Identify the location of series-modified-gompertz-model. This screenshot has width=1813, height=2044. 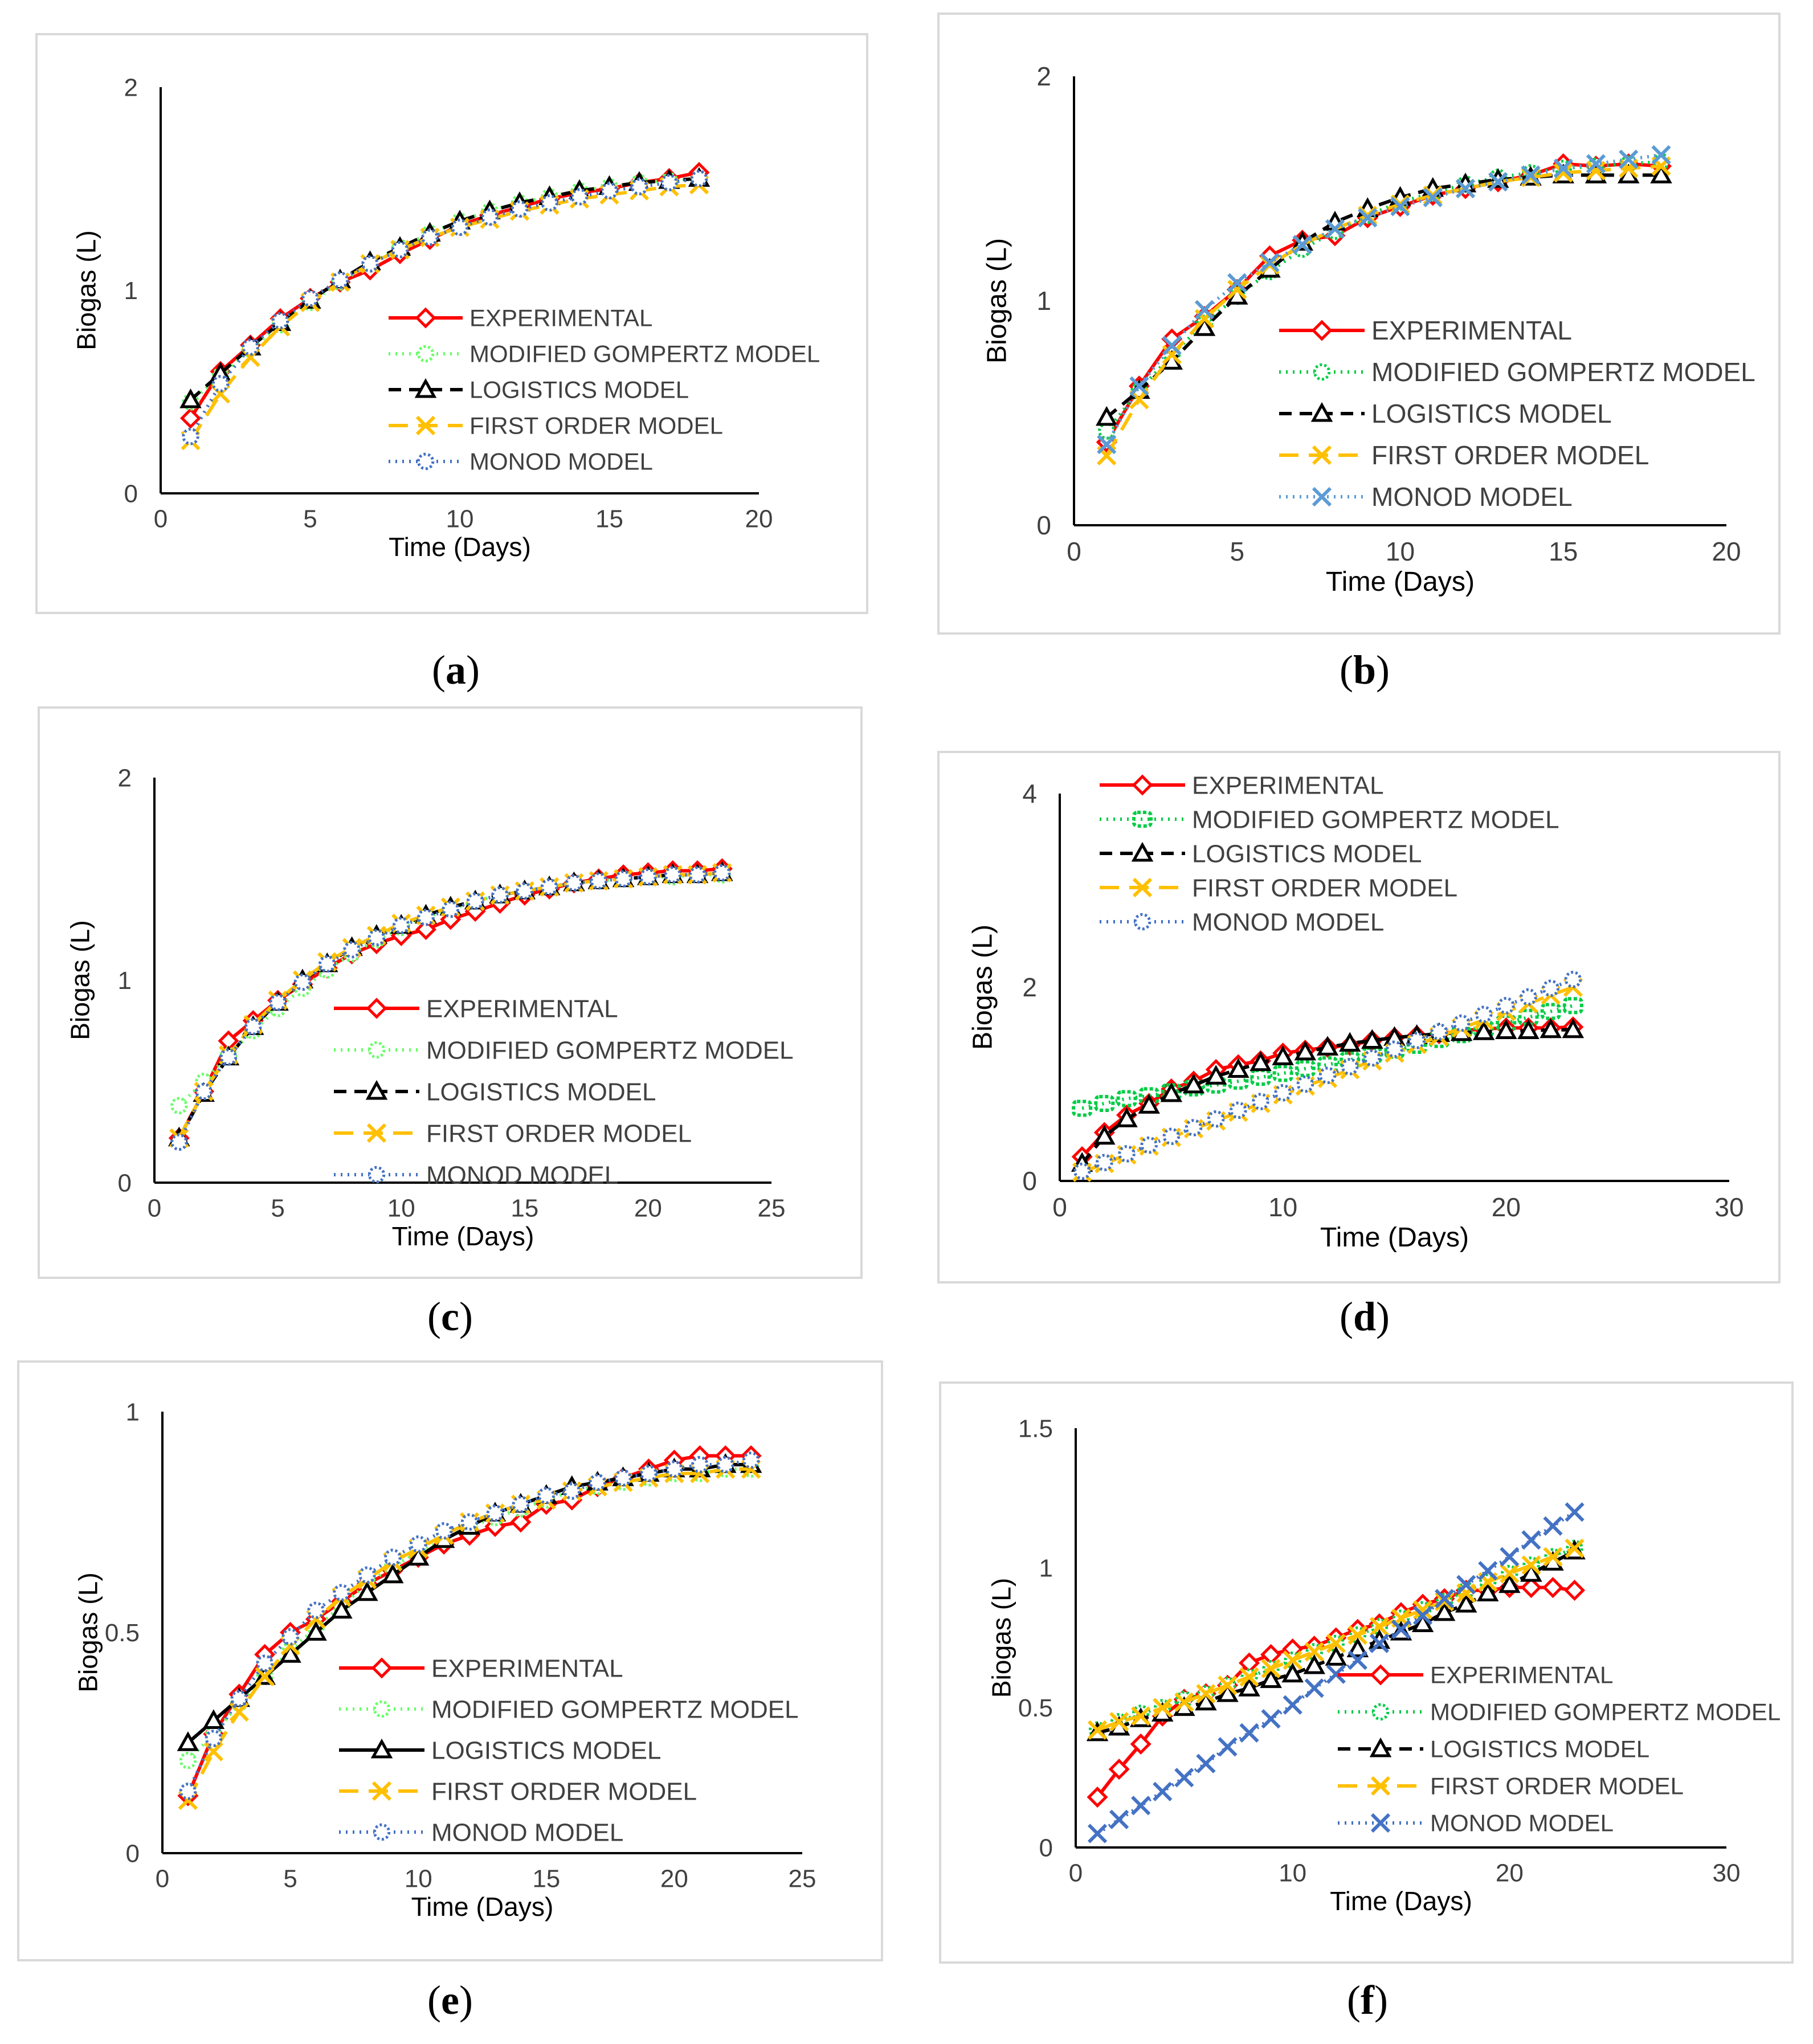
(1384, 296).